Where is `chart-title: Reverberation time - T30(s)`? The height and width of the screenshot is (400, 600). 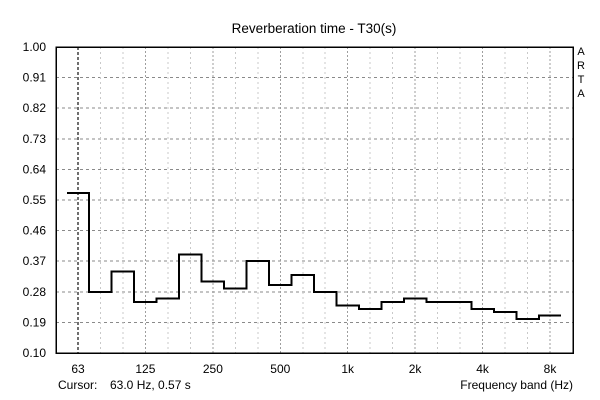
chart-title: Reverberation time - T30(s) is located at coordinates (314, 28).